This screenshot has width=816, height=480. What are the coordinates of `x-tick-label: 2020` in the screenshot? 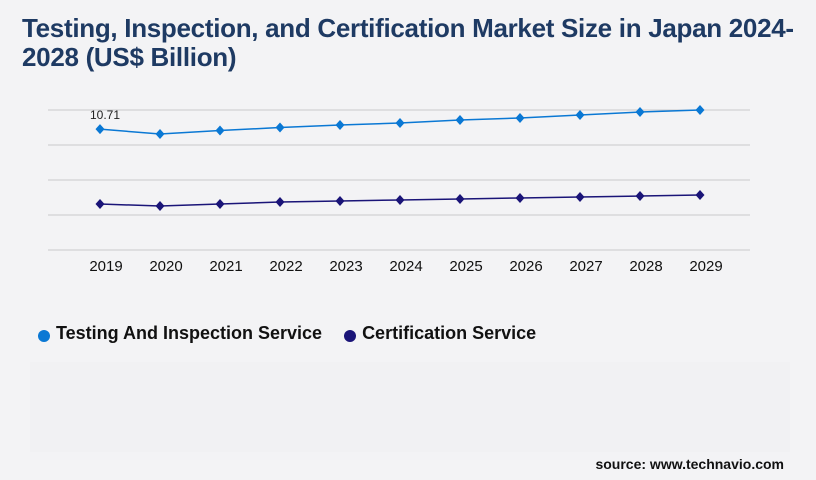 It's located at (165, 266).